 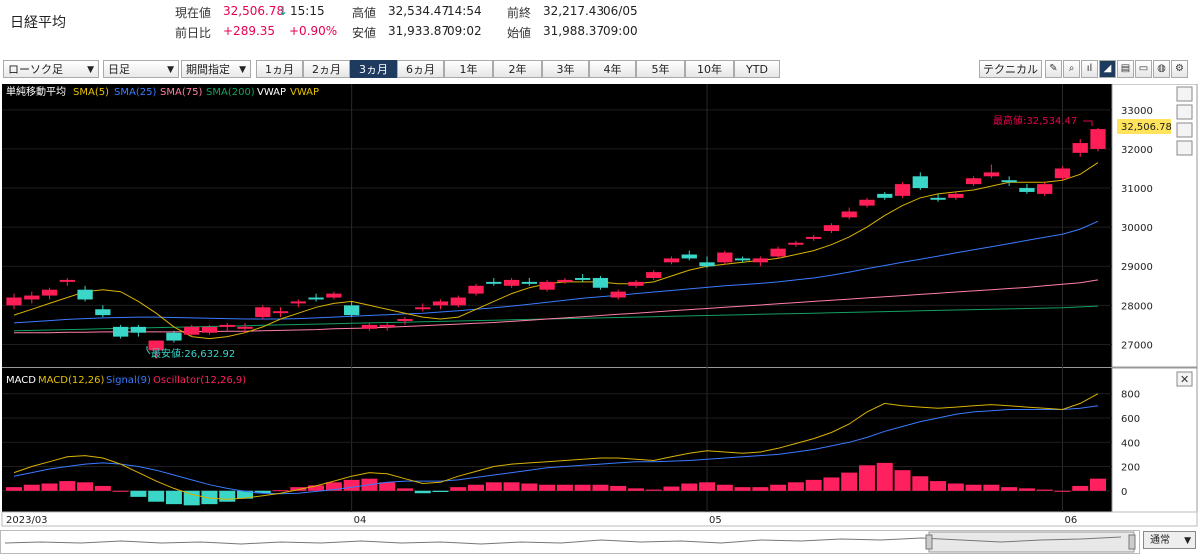 What do you see at coordinates (141, 69) in the screenshot?
I see `interval-select: 日足 ▼` at bounding box center [141, 69].